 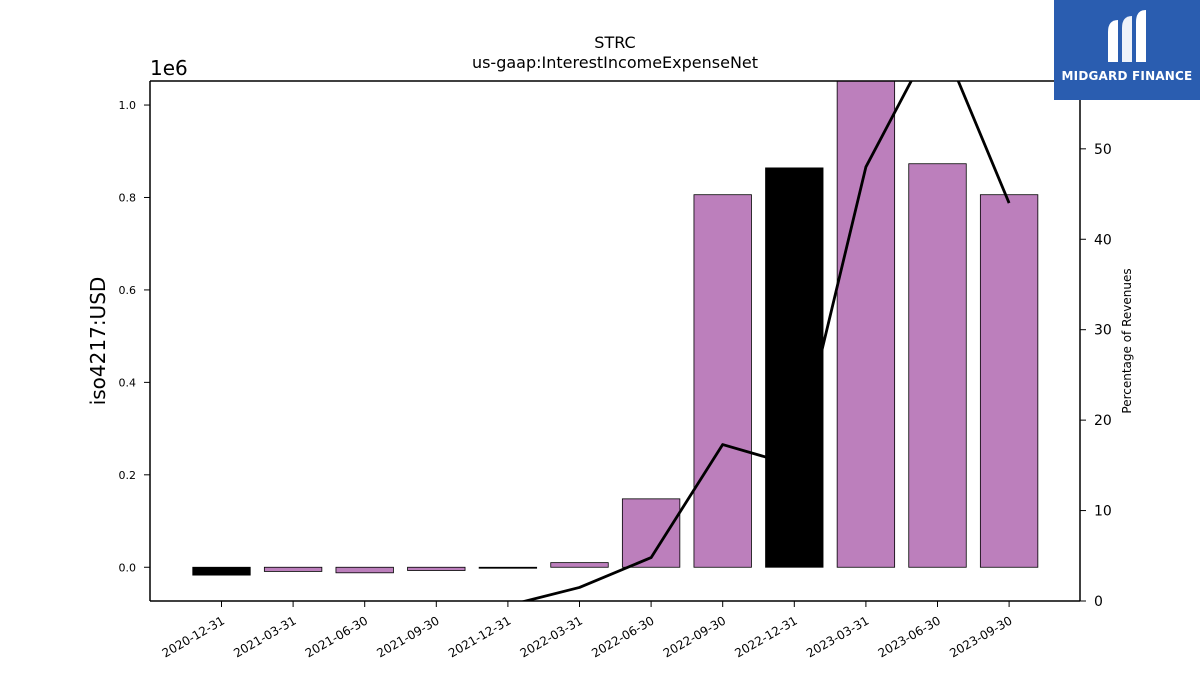 I want to click on x-tick-label: 2021-03-31, so click(x=264, y=636).